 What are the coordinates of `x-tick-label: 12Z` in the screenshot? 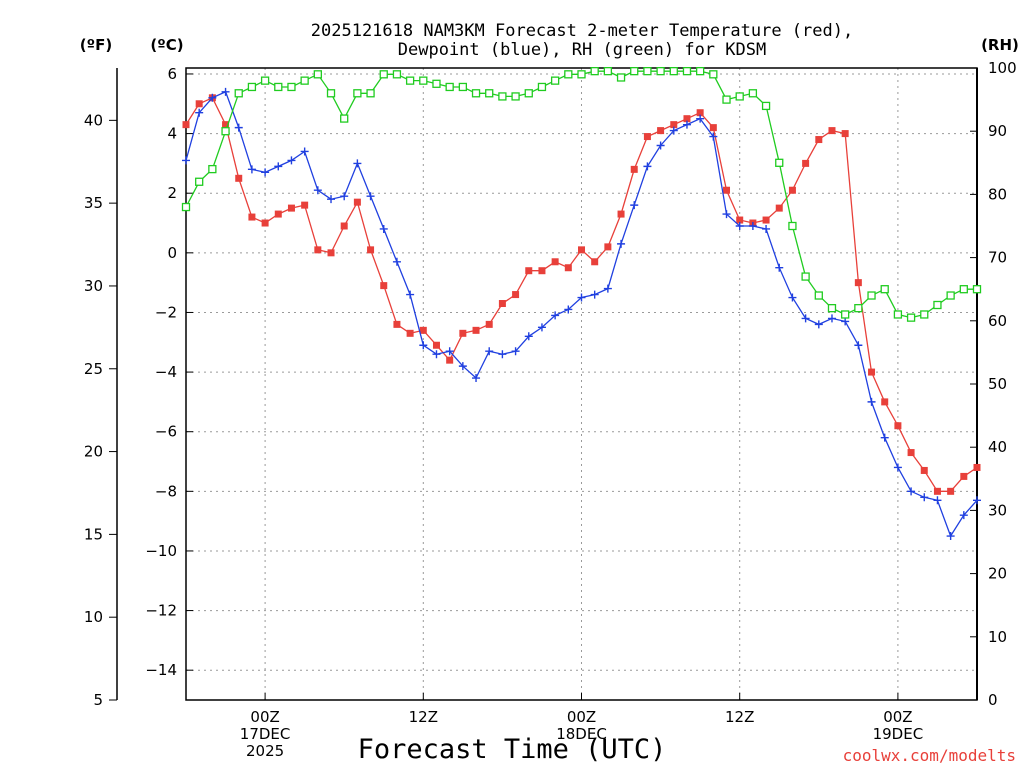 It's located at (739, 717).